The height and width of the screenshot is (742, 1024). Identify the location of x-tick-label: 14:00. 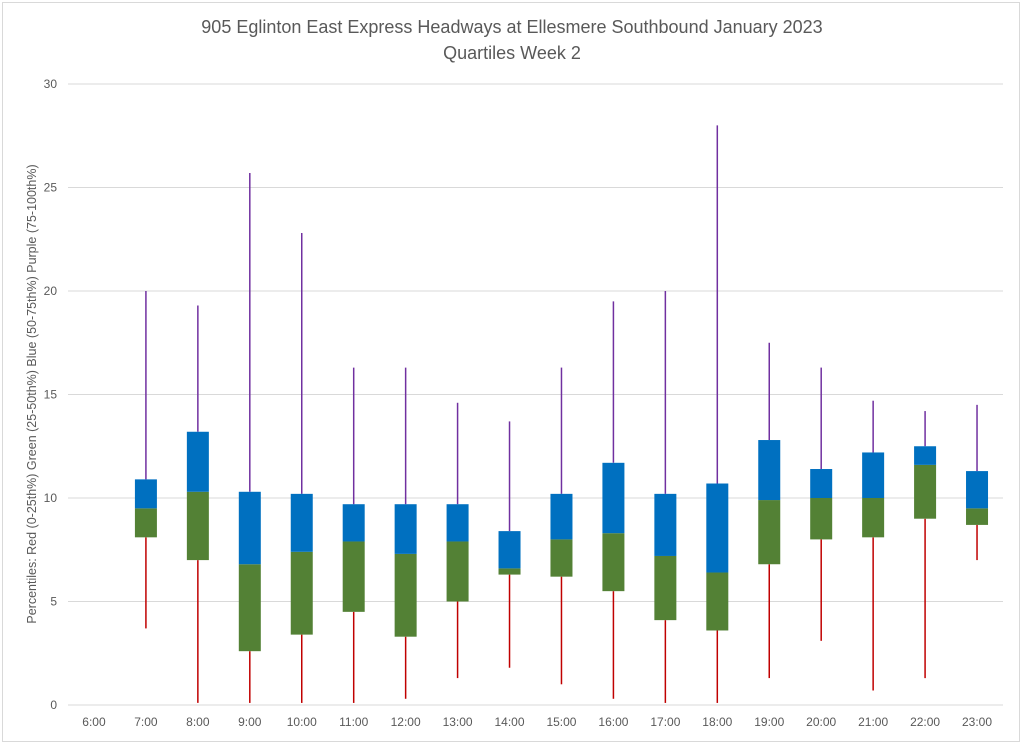
(510, 722).